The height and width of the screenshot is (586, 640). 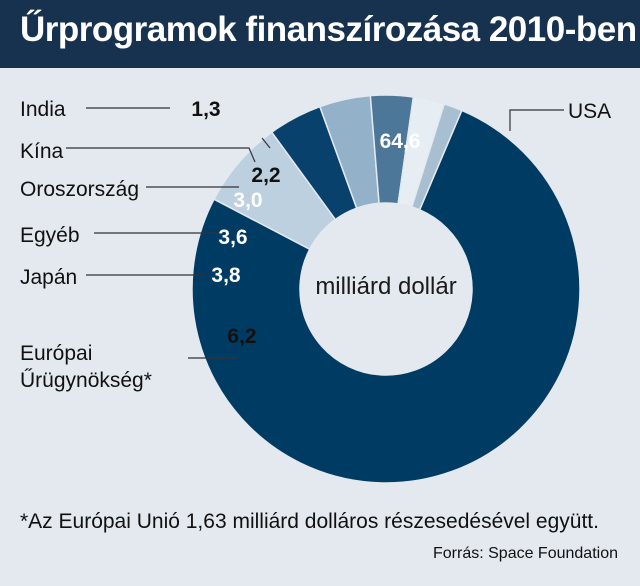 I want to click on value-label-oroszország: 3,0, so click(x=247, y=200).